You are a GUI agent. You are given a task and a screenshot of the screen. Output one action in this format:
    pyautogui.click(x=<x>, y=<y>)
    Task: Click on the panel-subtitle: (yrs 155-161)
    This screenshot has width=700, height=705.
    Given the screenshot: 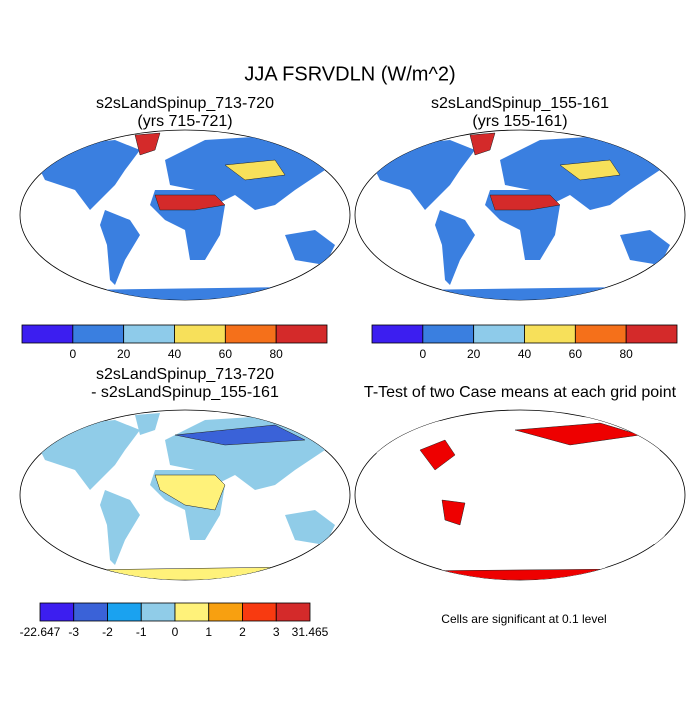 What is the action you would take?
    pyautogui.click(x=519, y=121)
    